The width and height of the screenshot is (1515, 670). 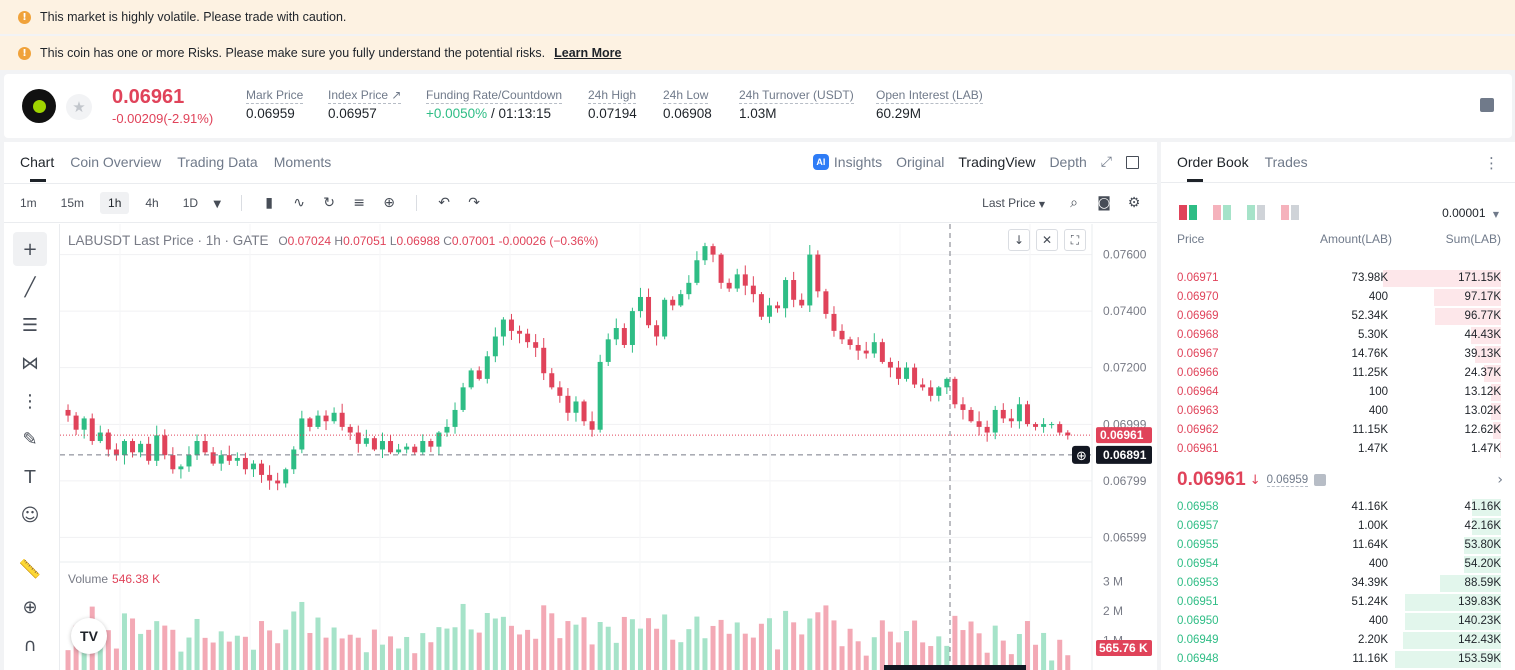 I want to click on tab-trades: Trades, so click(x=1286, y=162).